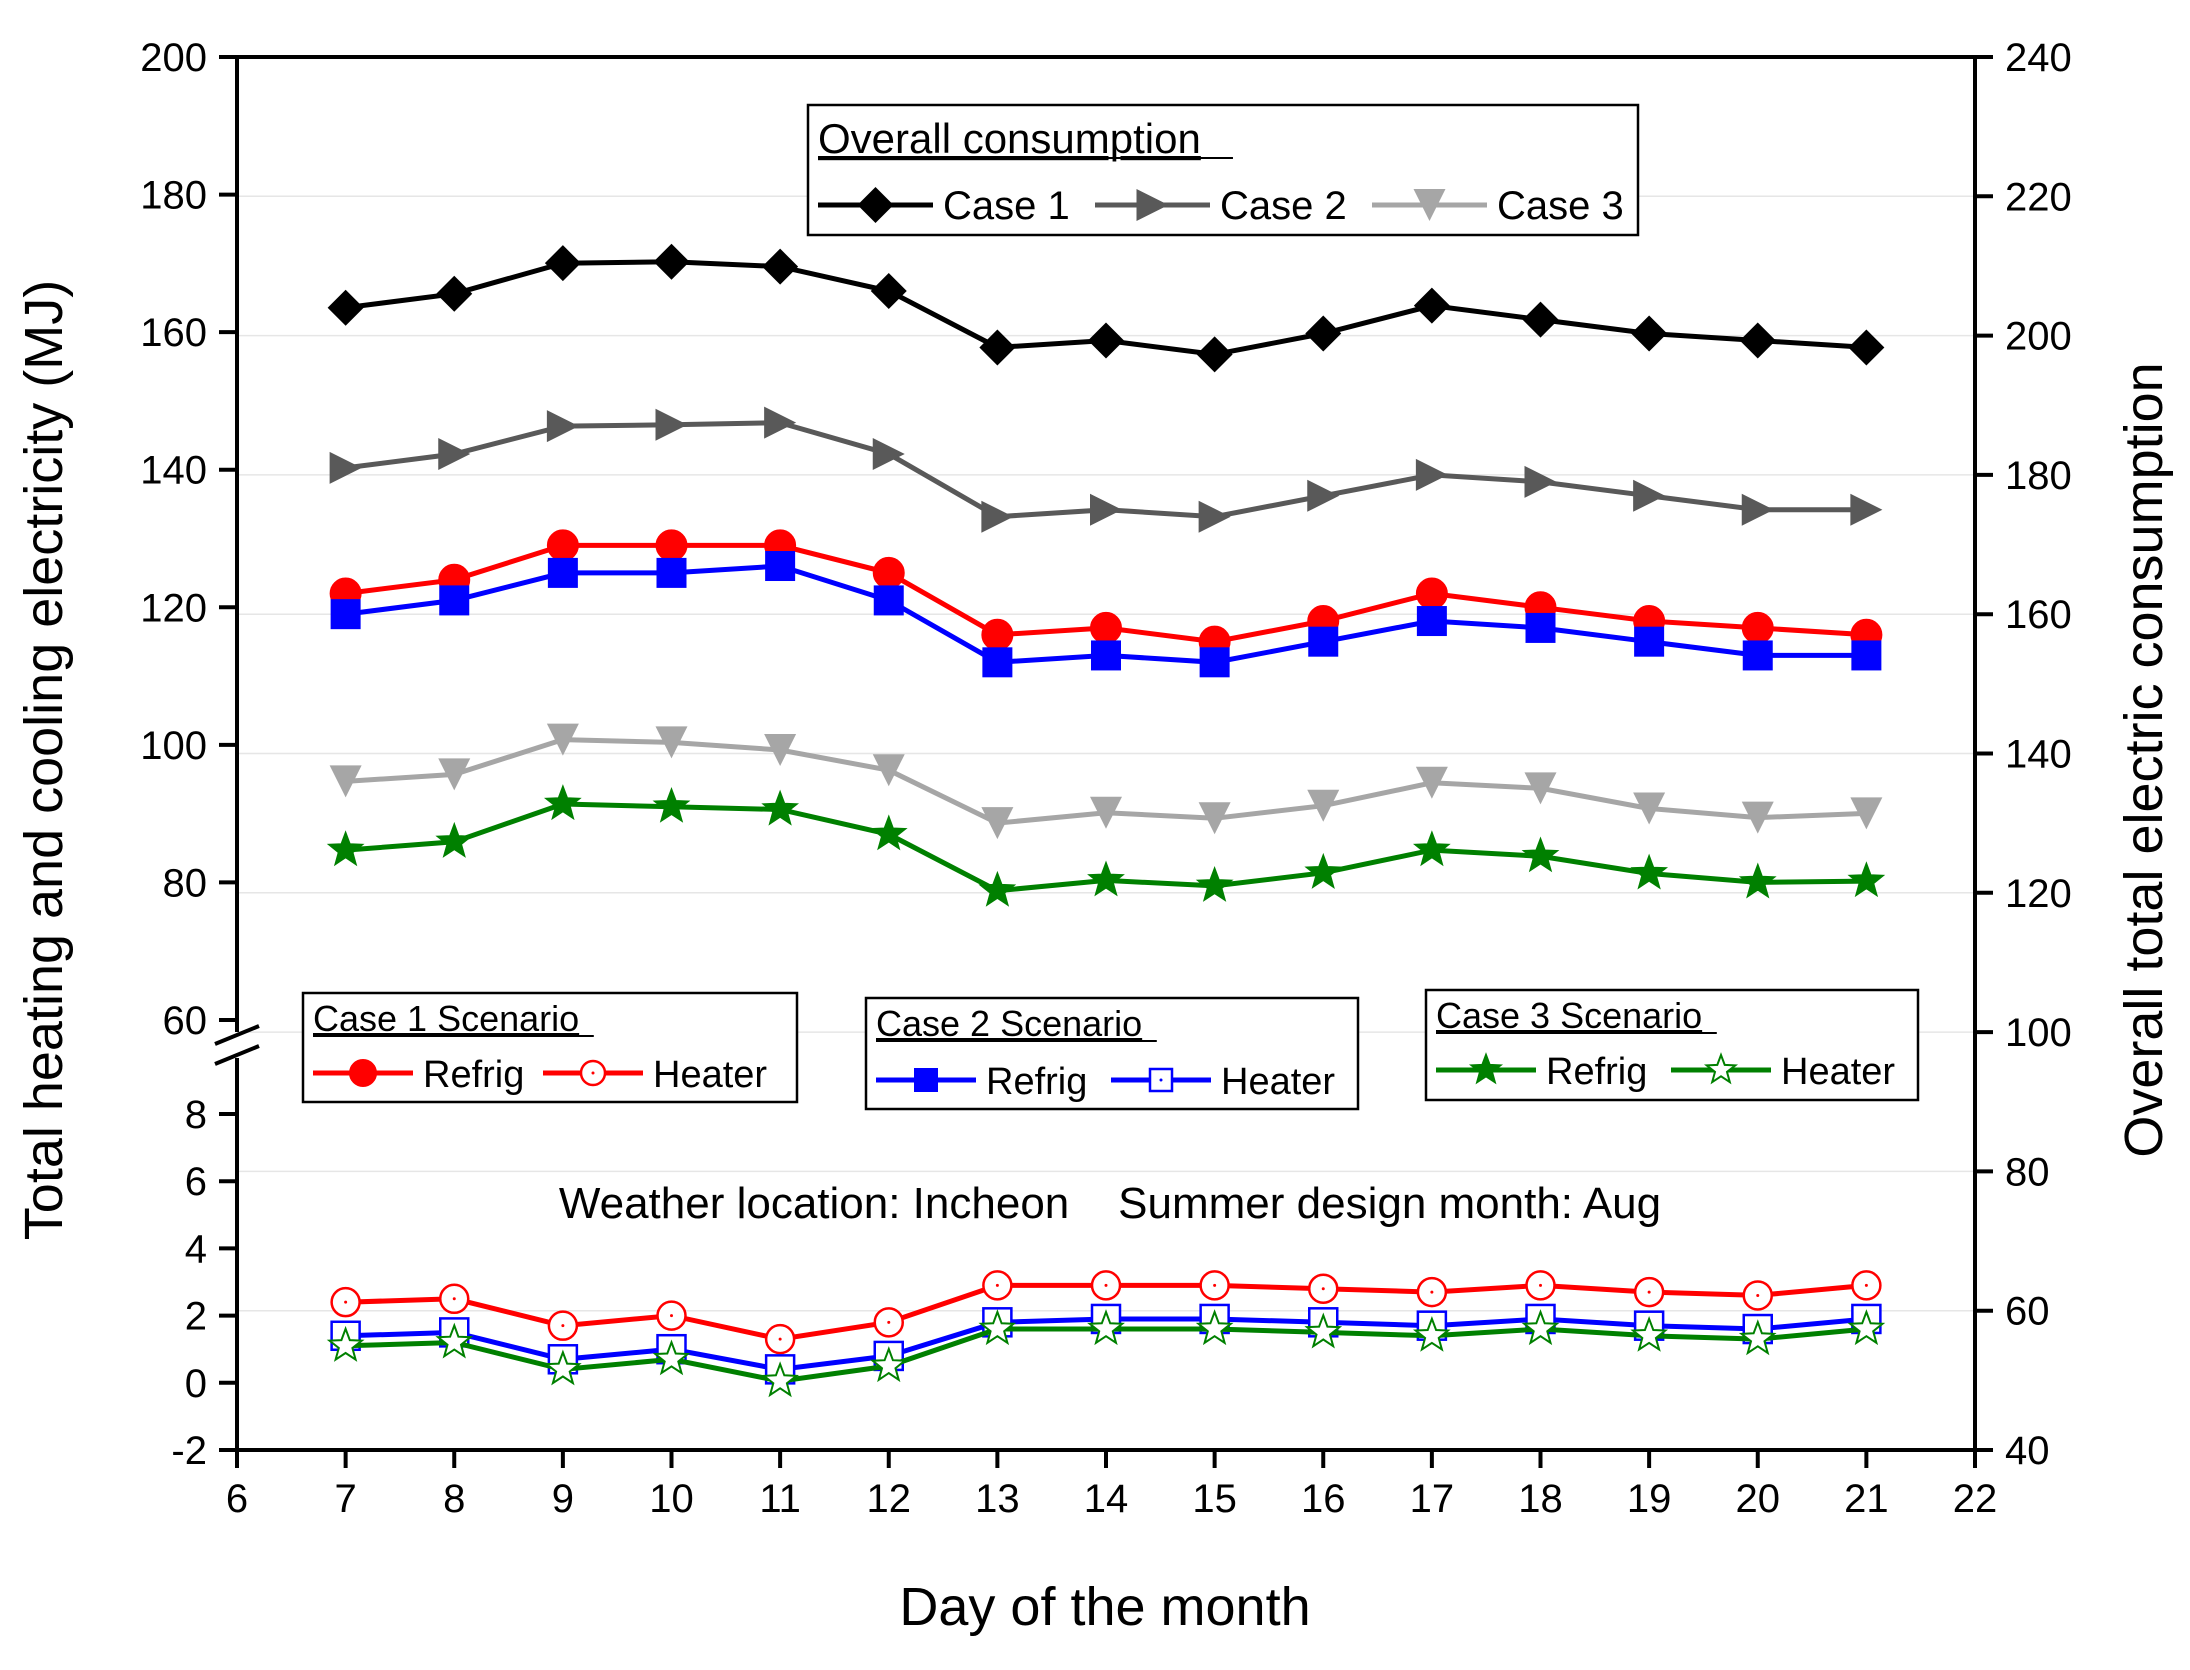  What do you see at coordinates (1104, 1607) in the screenshot?
I see `x-axis-label: Day of the month` at bounding box center [1104, 1607].